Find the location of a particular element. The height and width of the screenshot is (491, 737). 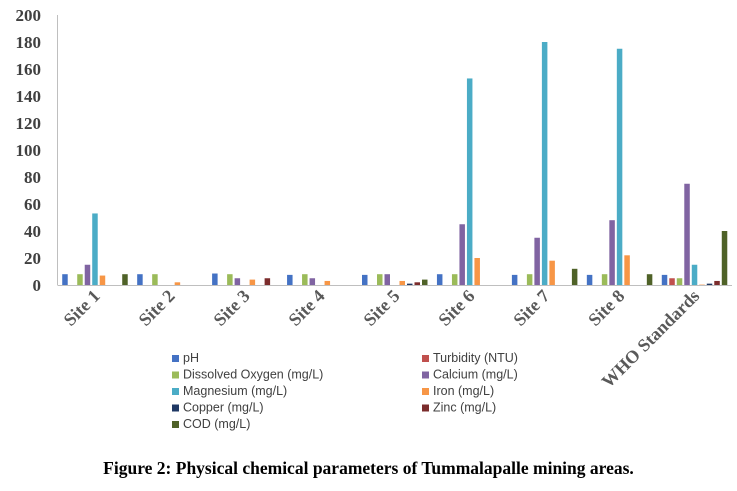

y-tick-label: 0 is located at coordinates (37, 285).